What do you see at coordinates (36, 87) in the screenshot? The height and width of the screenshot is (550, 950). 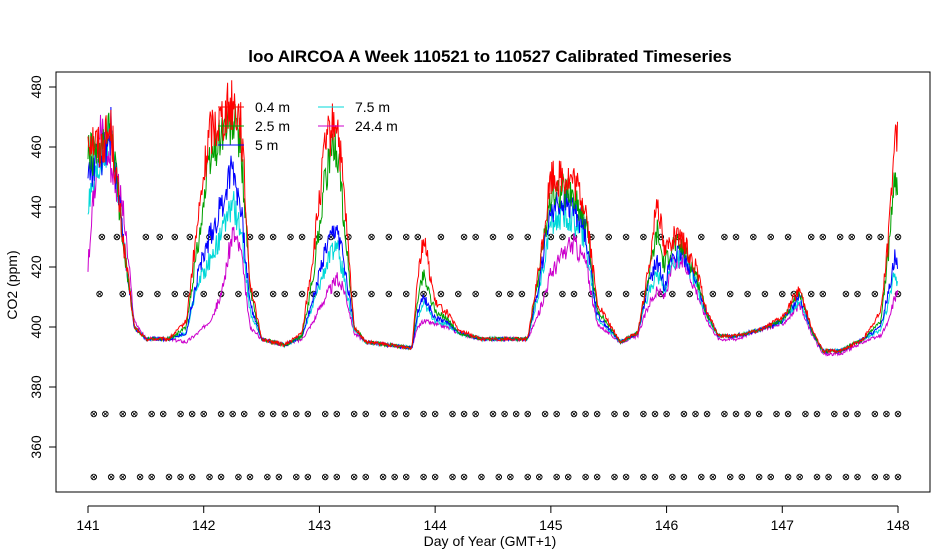 I see `y-tick-label: 480` at bounding box center [36, 87].